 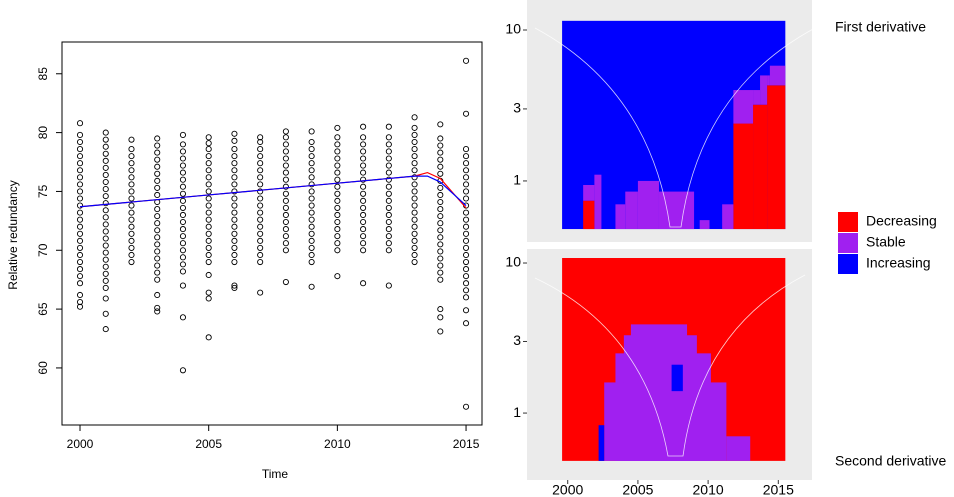 I want to click on y-tick-label: 10, so click(x=513, y=262).